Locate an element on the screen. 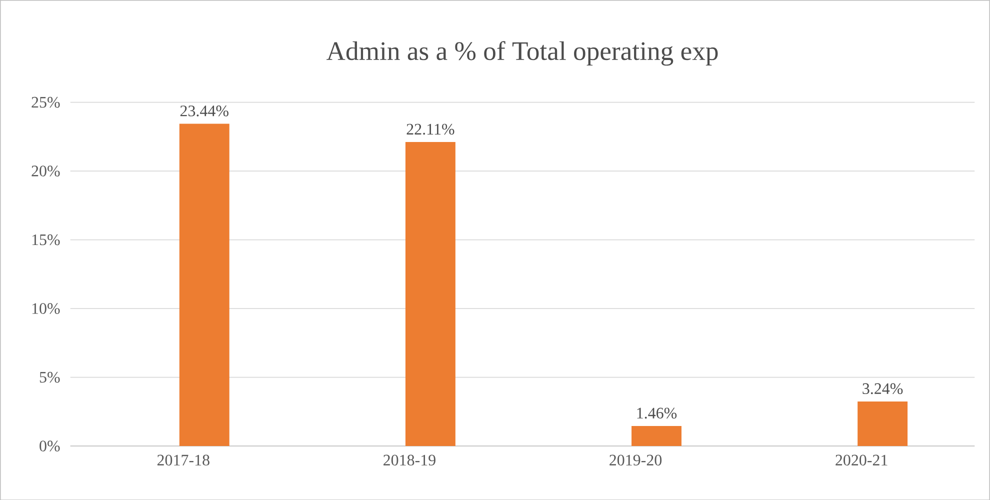 The image size is (990, 500). y-tick-label: 0% is located at coordinates (50, 446).